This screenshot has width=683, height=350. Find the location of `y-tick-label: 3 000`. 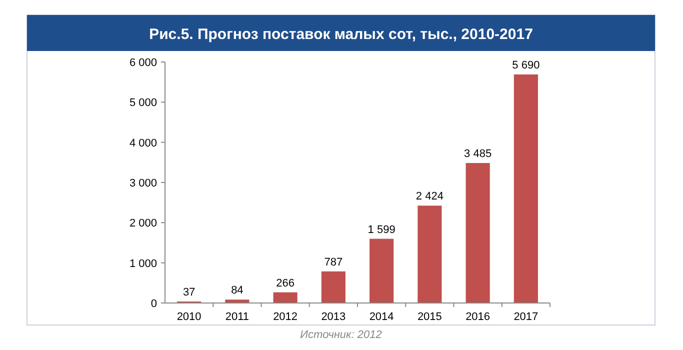

y-tick-label: 3 000 is located at coordinates (143, 184).